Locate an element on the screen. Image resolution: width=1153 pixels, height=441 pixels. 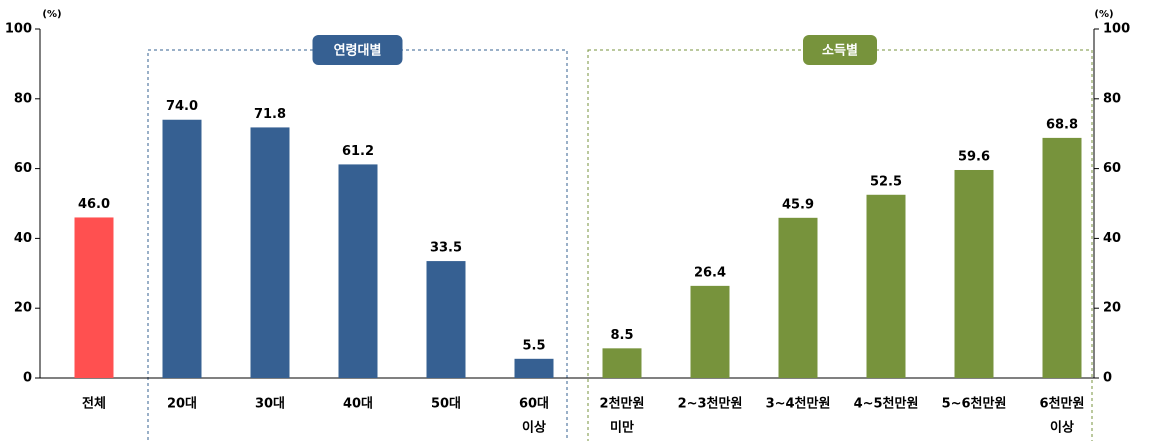
value-label: 33.5 is located at coordinates (446, 248).